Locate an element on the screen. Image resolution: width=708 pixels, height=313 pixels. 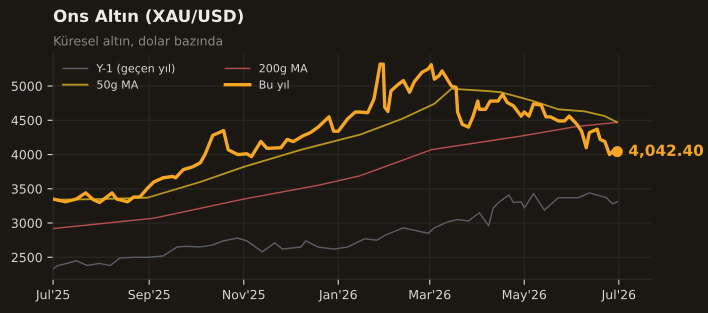
y-tick-label: 4000 is located at coordinates (26, 155).